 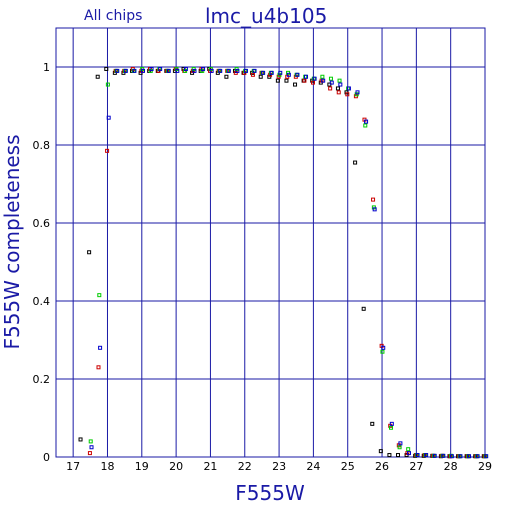 I want to click on x-tick-label: 19, so click(x=142, y=466).